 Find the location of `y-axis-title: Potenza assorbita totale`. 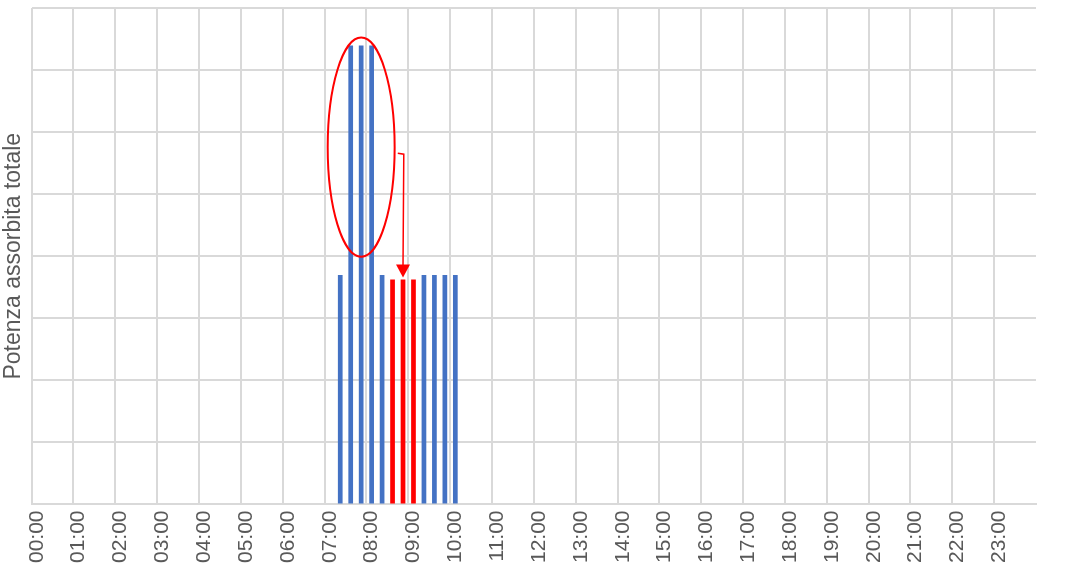

y-axis-title: Potenza assorbita totale is located at coordinates (13, 256).